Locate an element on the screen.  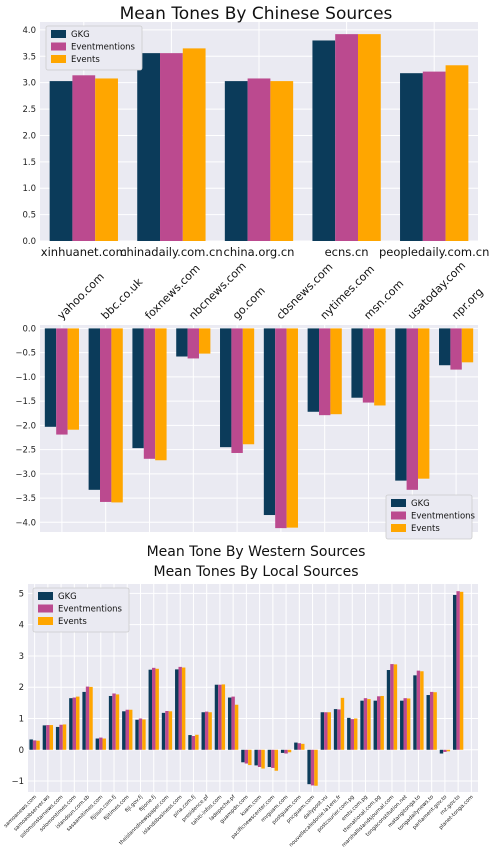
y-tick-label: 3.5 is located at coordinates (29, 57).